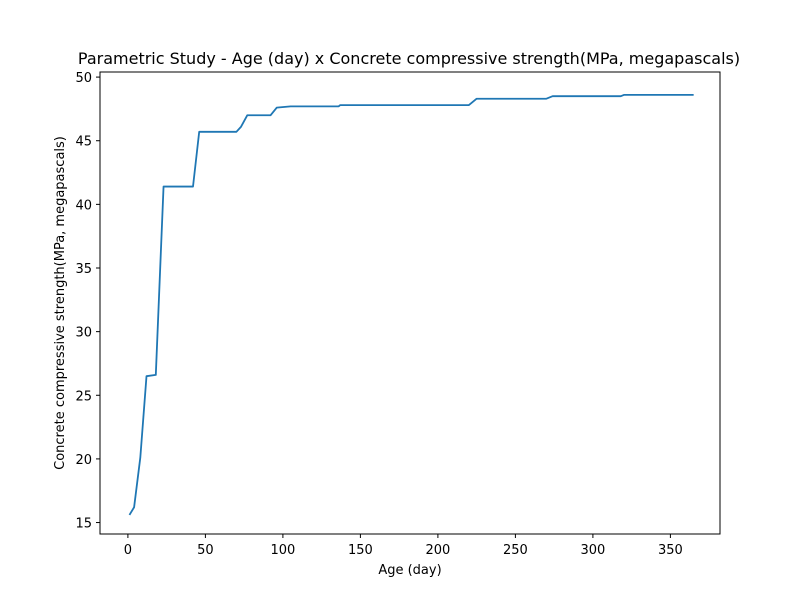  I want to click on x-axis-label: Age (day), so click(409, 570).